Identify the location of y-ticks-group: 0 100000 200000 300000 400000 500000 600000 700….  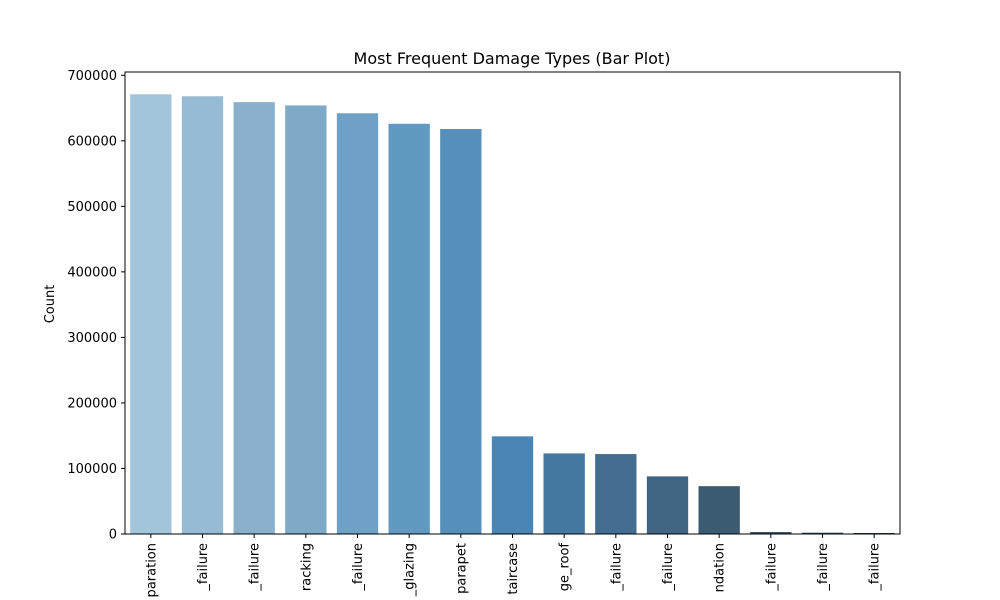
(96, 306).